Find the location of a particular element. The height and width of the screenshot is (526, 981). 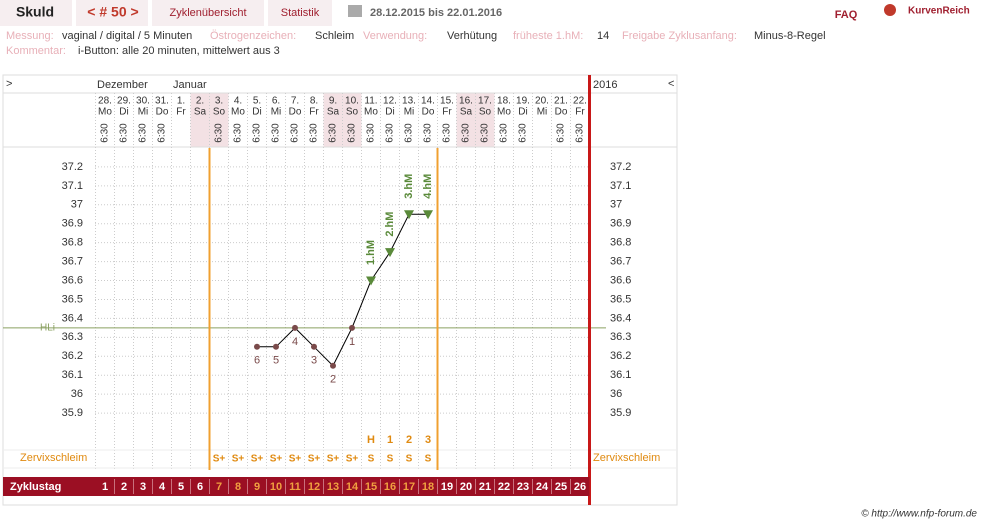

y-tick-label: 36.6 is located at coordinates (72, 280).